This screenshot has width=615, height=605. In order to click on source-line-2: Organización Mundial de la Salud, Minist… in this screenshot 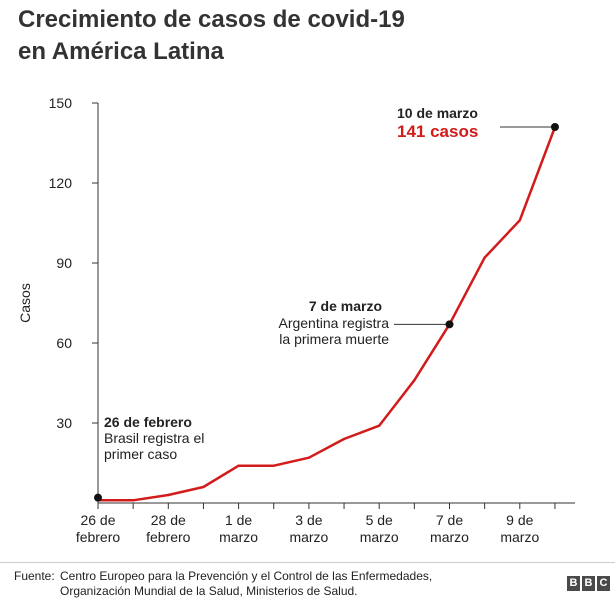, I will do `click(209, 591)`.